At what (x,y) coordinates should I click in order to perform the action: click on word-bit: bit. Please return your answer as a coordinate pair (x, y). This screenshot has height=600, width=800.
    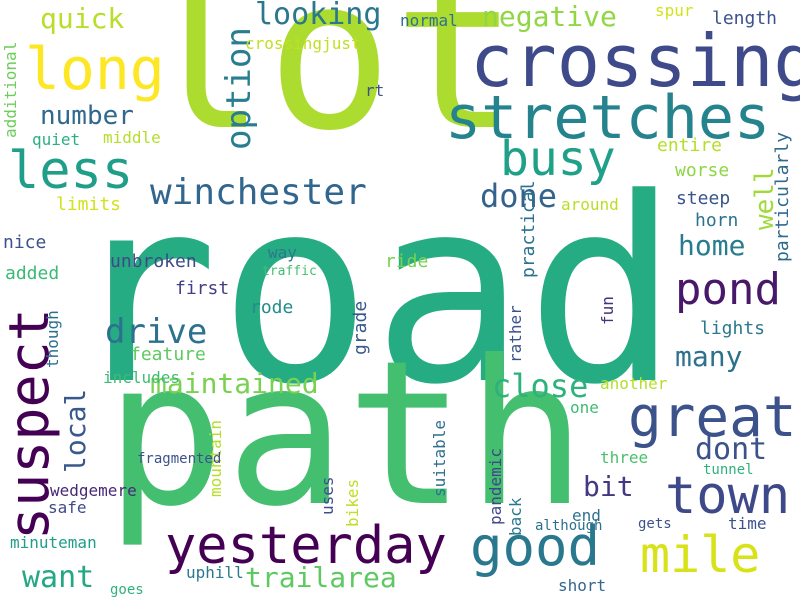
    Looking at the image, I should click on (608, 486).